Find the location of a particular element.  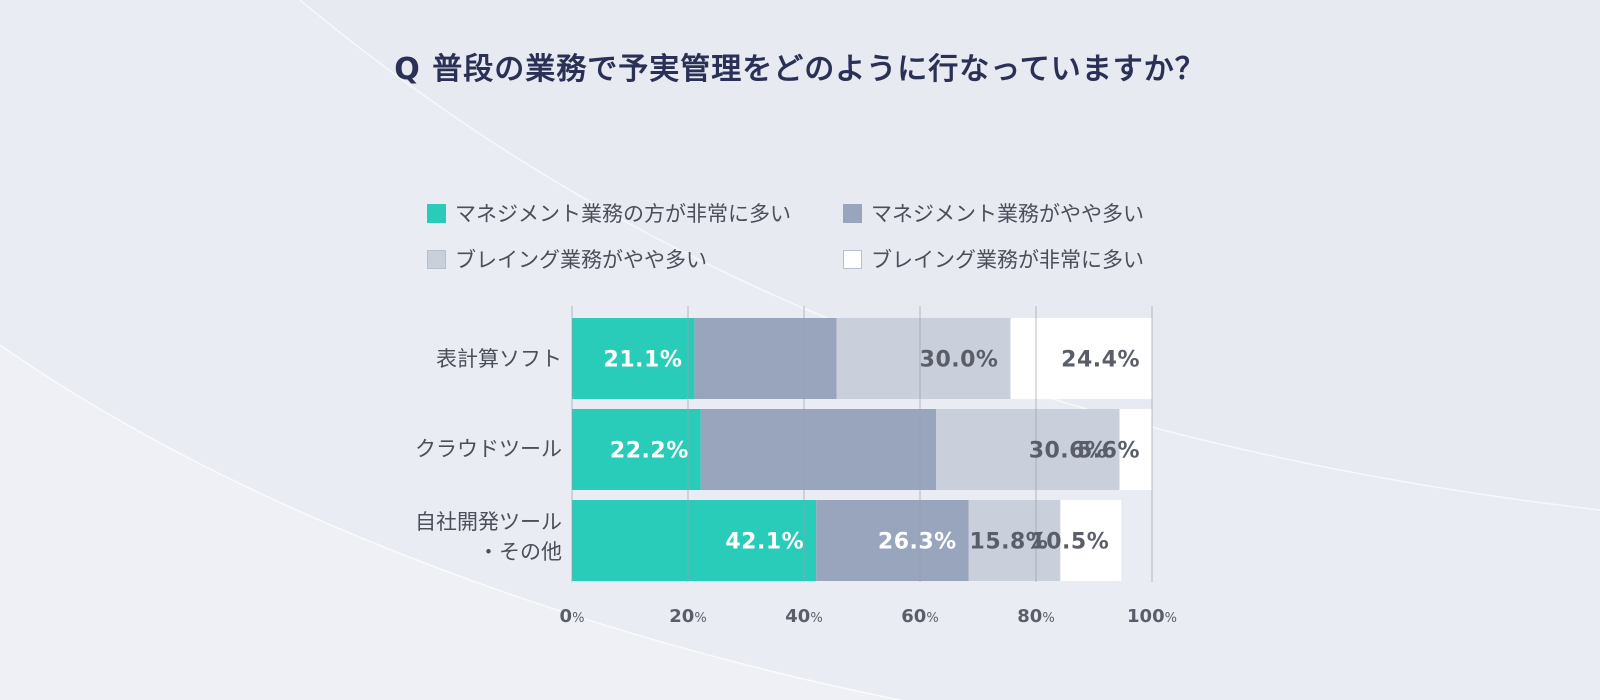

legend-label: マネジメント業務の方が非常に多い is located at coordinates (623, 214).